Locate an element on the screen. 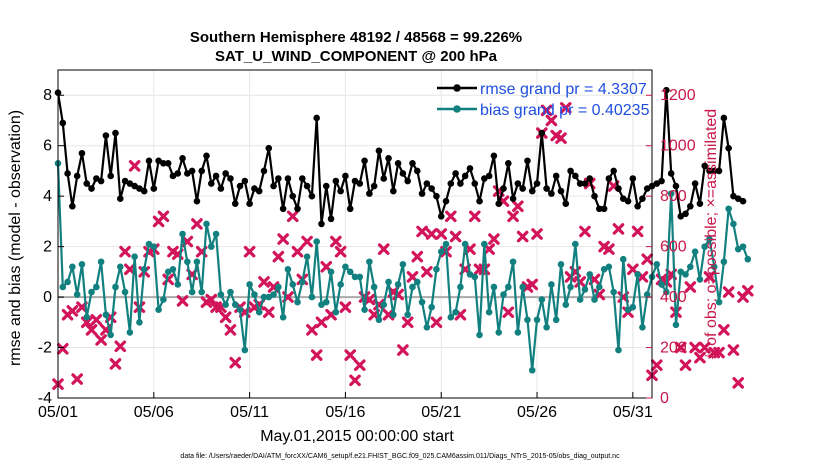 This screenshot has height=470, width=830. y-right-tick-label: 600 is located at coordinates (673, 247).